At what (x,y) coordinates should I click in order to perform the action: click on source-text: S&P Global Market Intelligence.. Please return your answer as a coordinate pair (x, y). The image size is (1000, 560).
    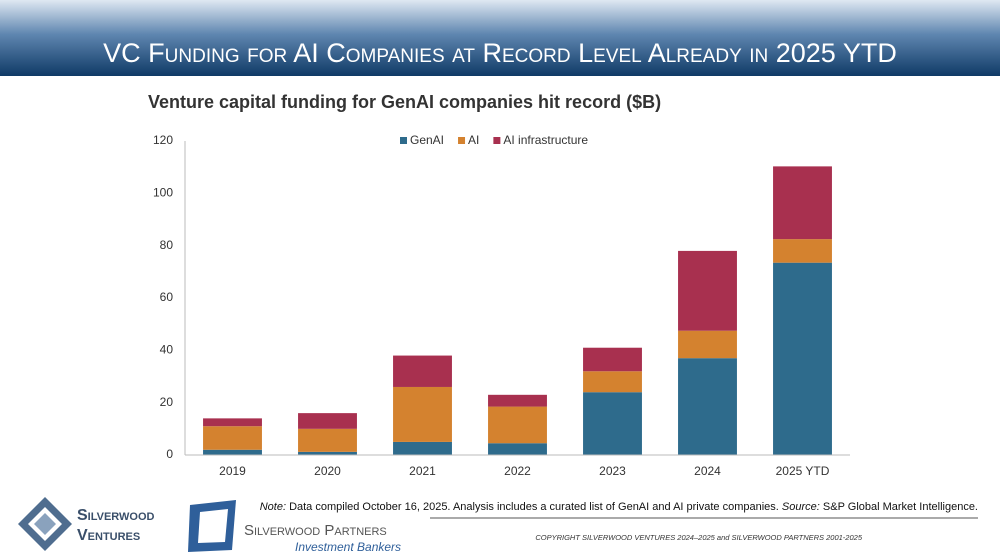
    Looking at the image, I should click on (900, 507).